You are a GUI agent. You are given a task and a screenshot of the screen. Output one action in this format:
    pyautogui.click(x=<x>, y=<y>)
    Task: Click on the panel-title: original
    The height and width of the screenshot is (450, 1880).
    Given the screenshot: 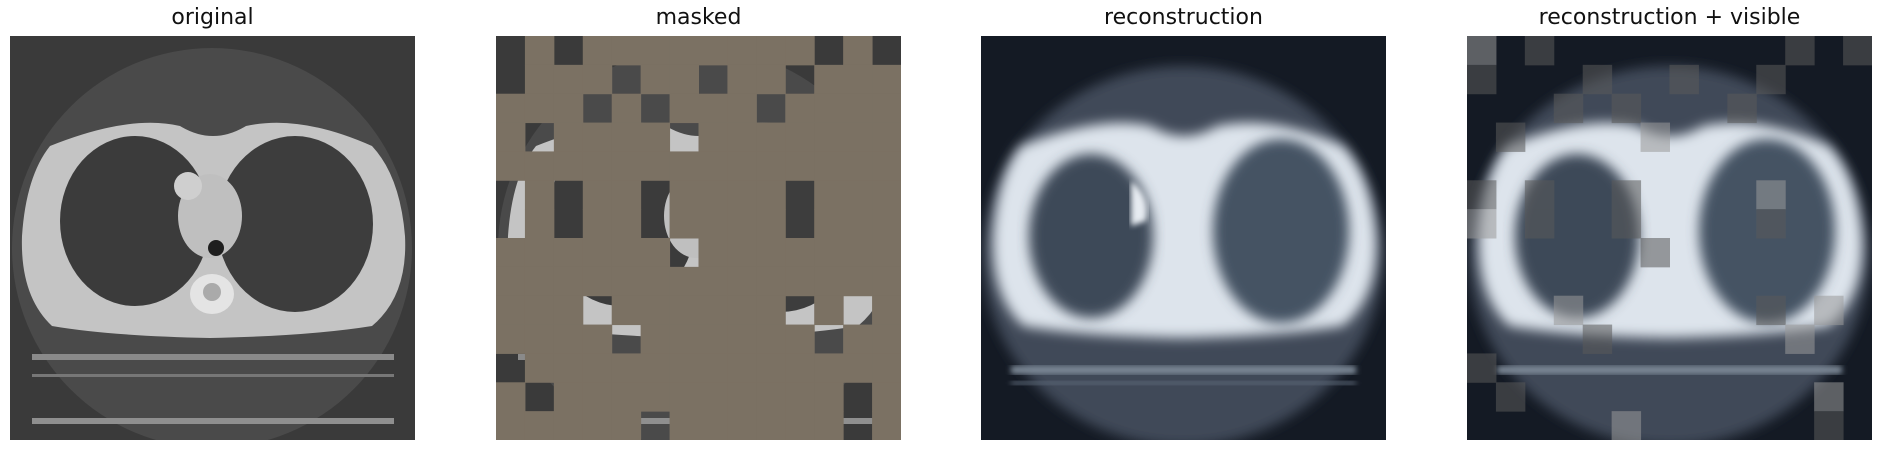 What is the action you would take?
    pyautogui.click(x=212, y=17)
    